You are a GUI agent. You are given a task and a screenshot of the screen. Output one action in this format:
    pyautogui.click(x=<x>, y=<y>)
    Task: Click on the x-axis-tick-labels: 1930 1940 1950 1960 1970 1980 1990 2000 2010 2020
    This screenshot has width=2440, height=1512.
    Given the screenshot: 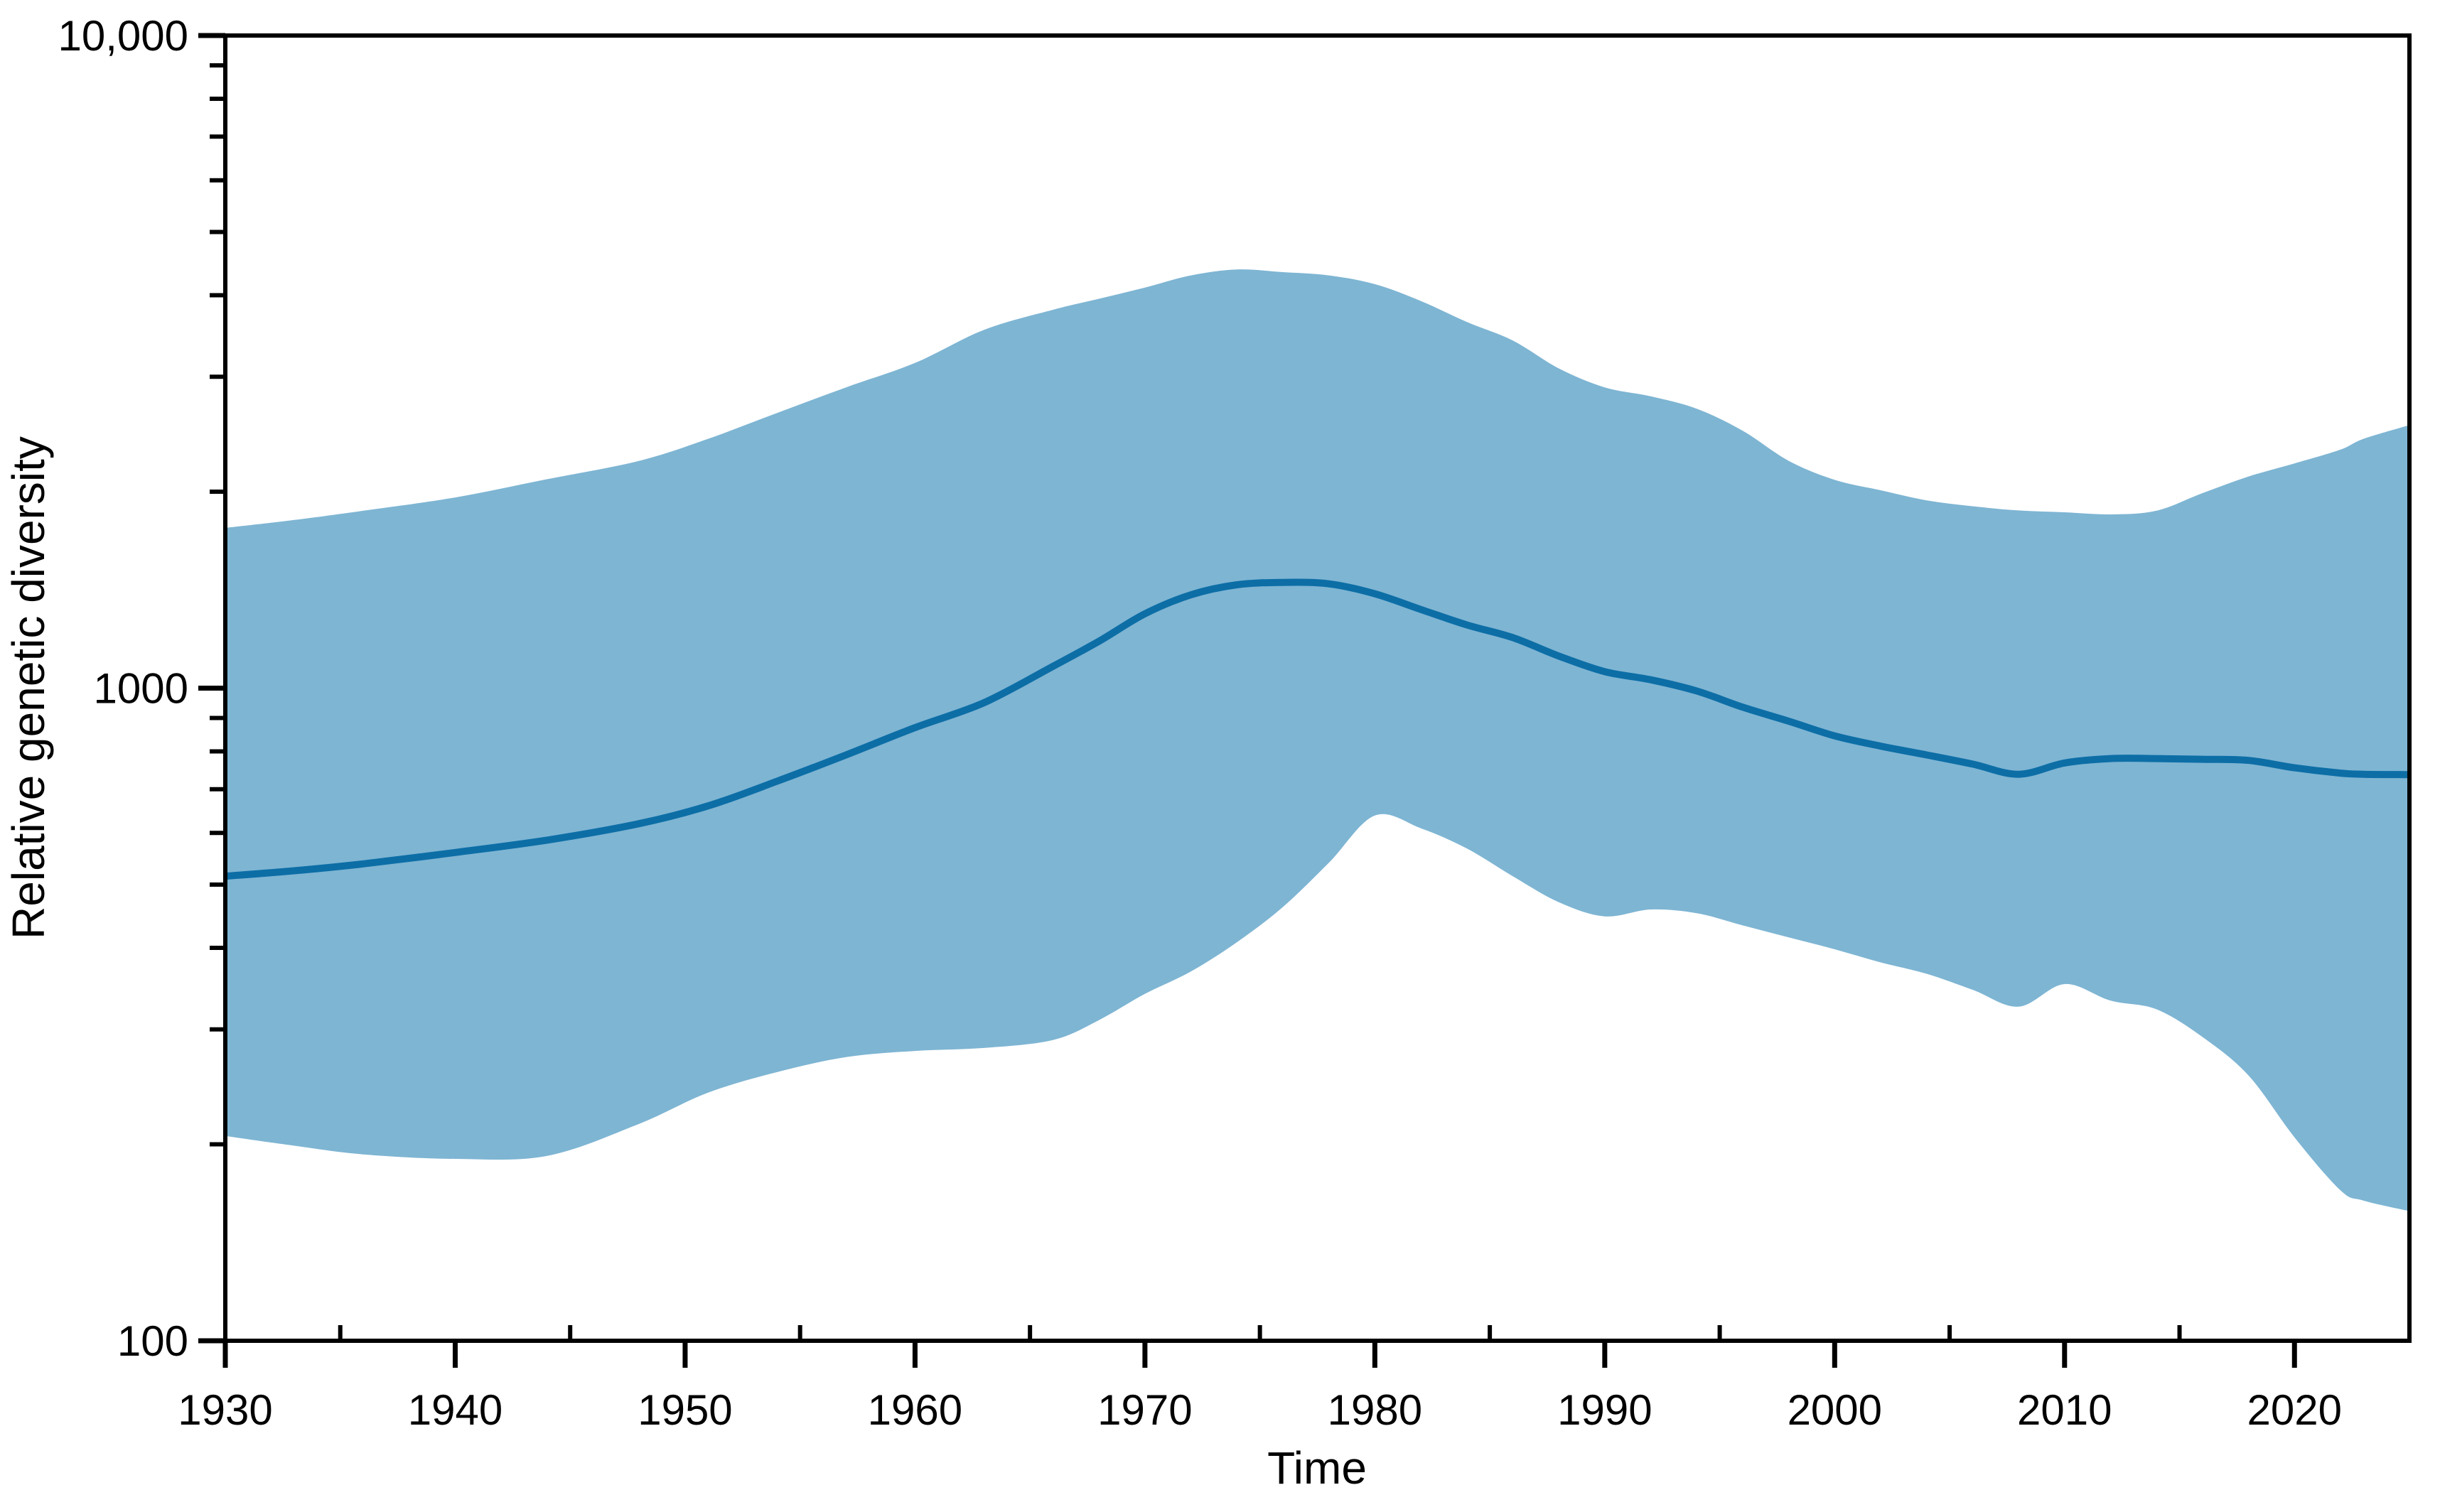 What is the action you would take?
    pyautogui.click(x=1260, y=1410)
    